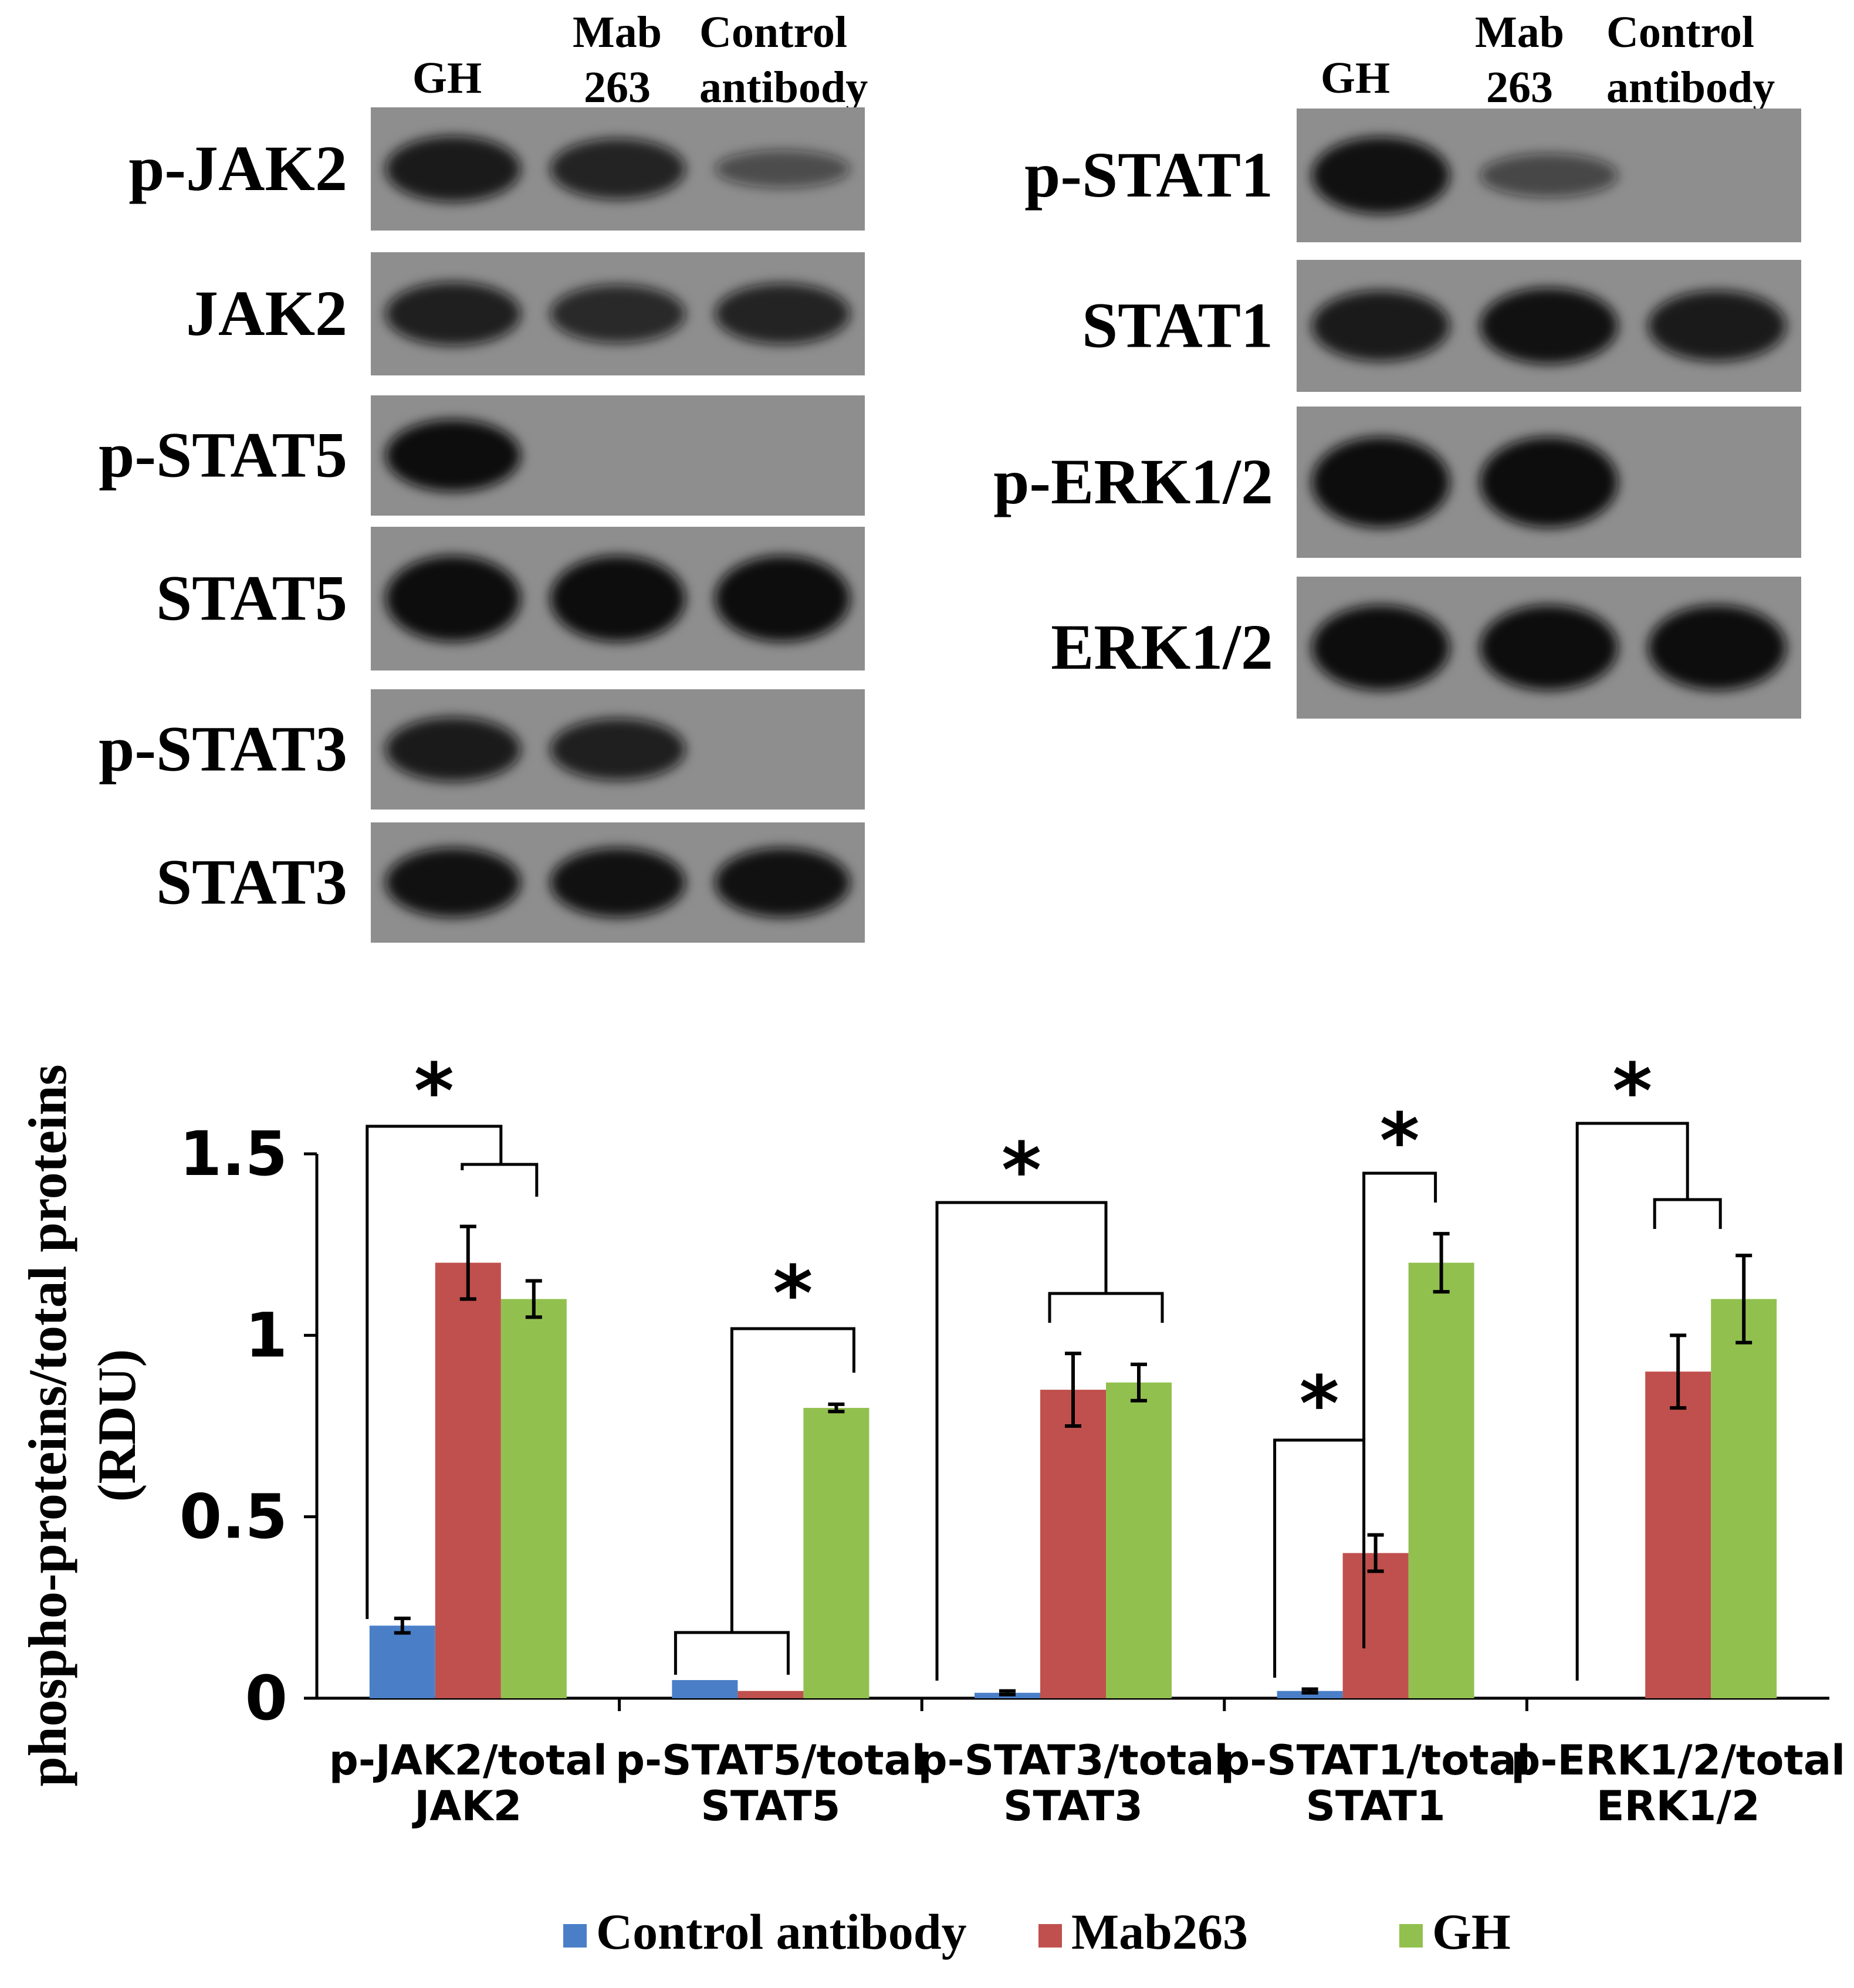  What do you see at coordinates (252, 598) in the screenshot?
I see `blot-row-label: STAT5` at bounding box center [252, 598].